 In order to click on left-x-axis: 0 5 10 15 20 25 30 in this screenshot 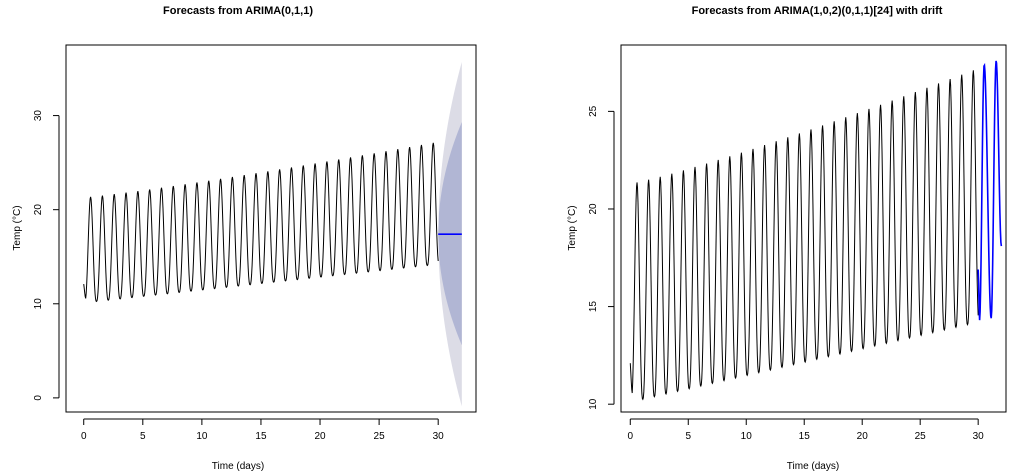, I will do `click(263, 430)`.